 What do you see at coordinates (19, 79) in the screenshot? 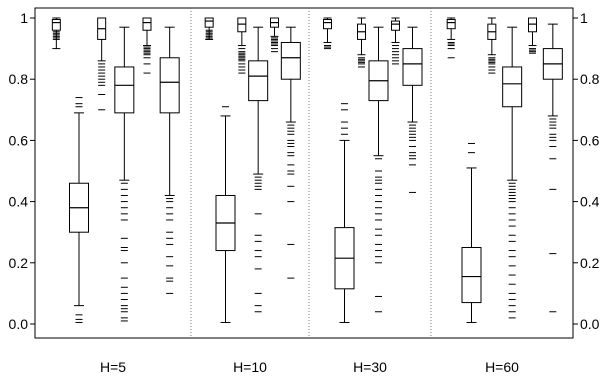
I see `y-tick-label-left: 0.8` at bounding box center [19, 79].